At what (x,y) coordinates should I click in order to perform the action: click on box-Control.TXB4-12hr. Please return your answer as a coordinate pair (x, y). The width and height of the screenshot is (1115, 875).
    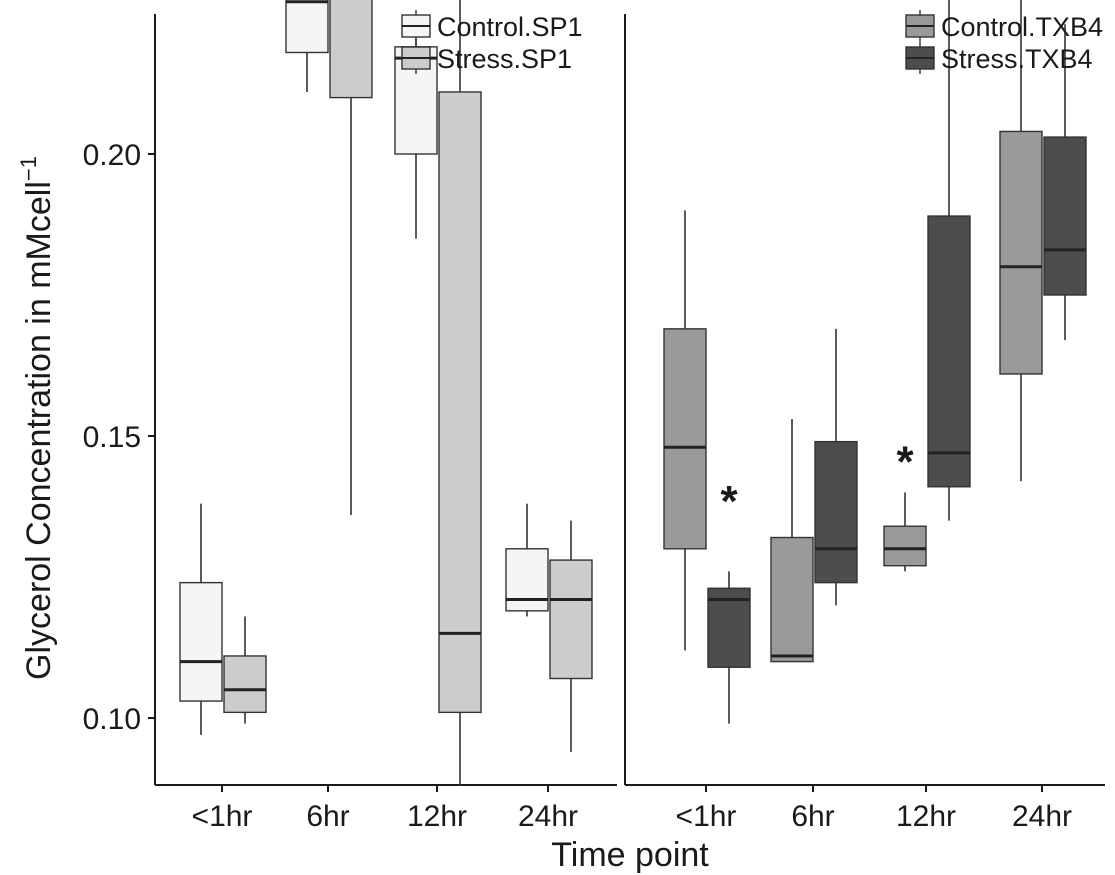
    Looking at the image, I should click on (905, 532).